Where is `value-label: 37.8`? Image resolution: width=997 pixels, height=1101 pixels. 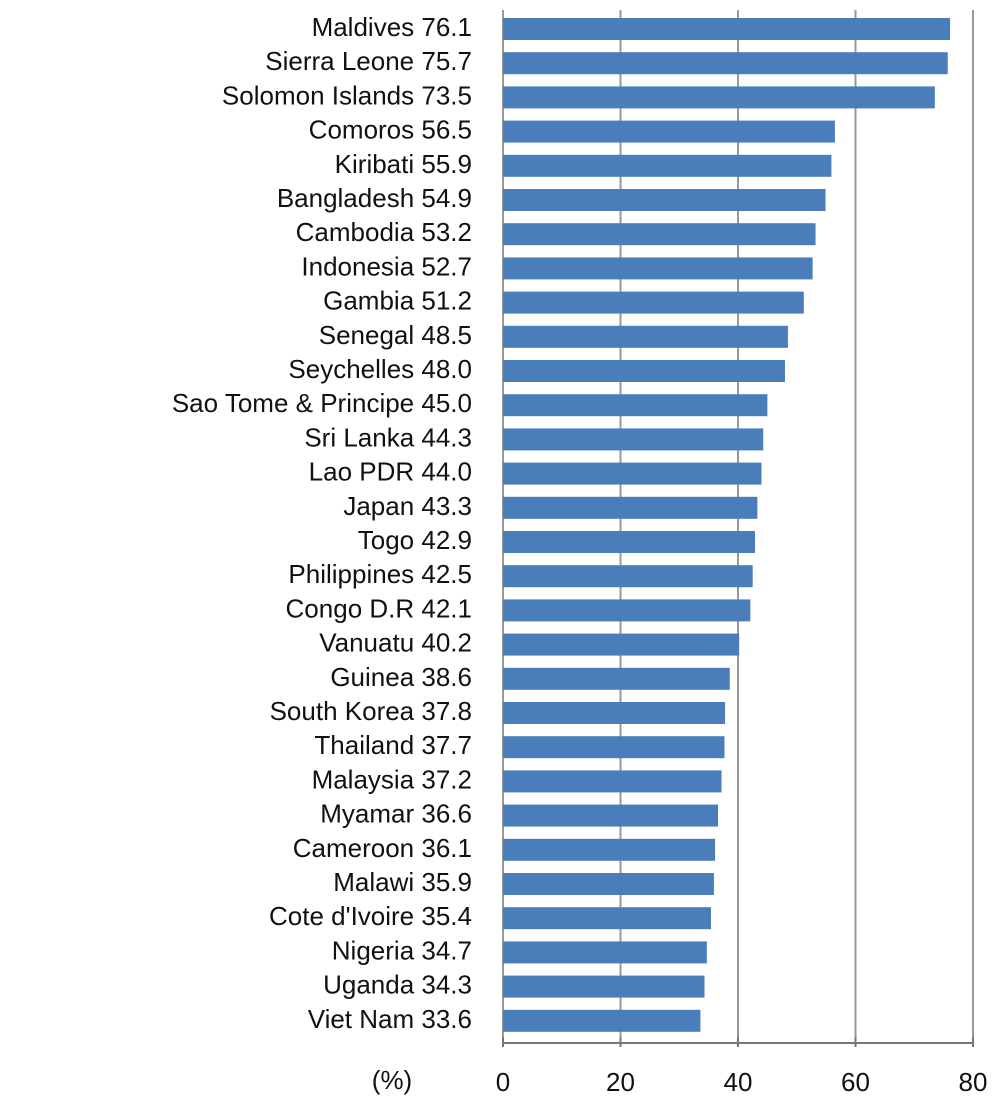
value-label: 37.8 is located at coordinates (446, 711).